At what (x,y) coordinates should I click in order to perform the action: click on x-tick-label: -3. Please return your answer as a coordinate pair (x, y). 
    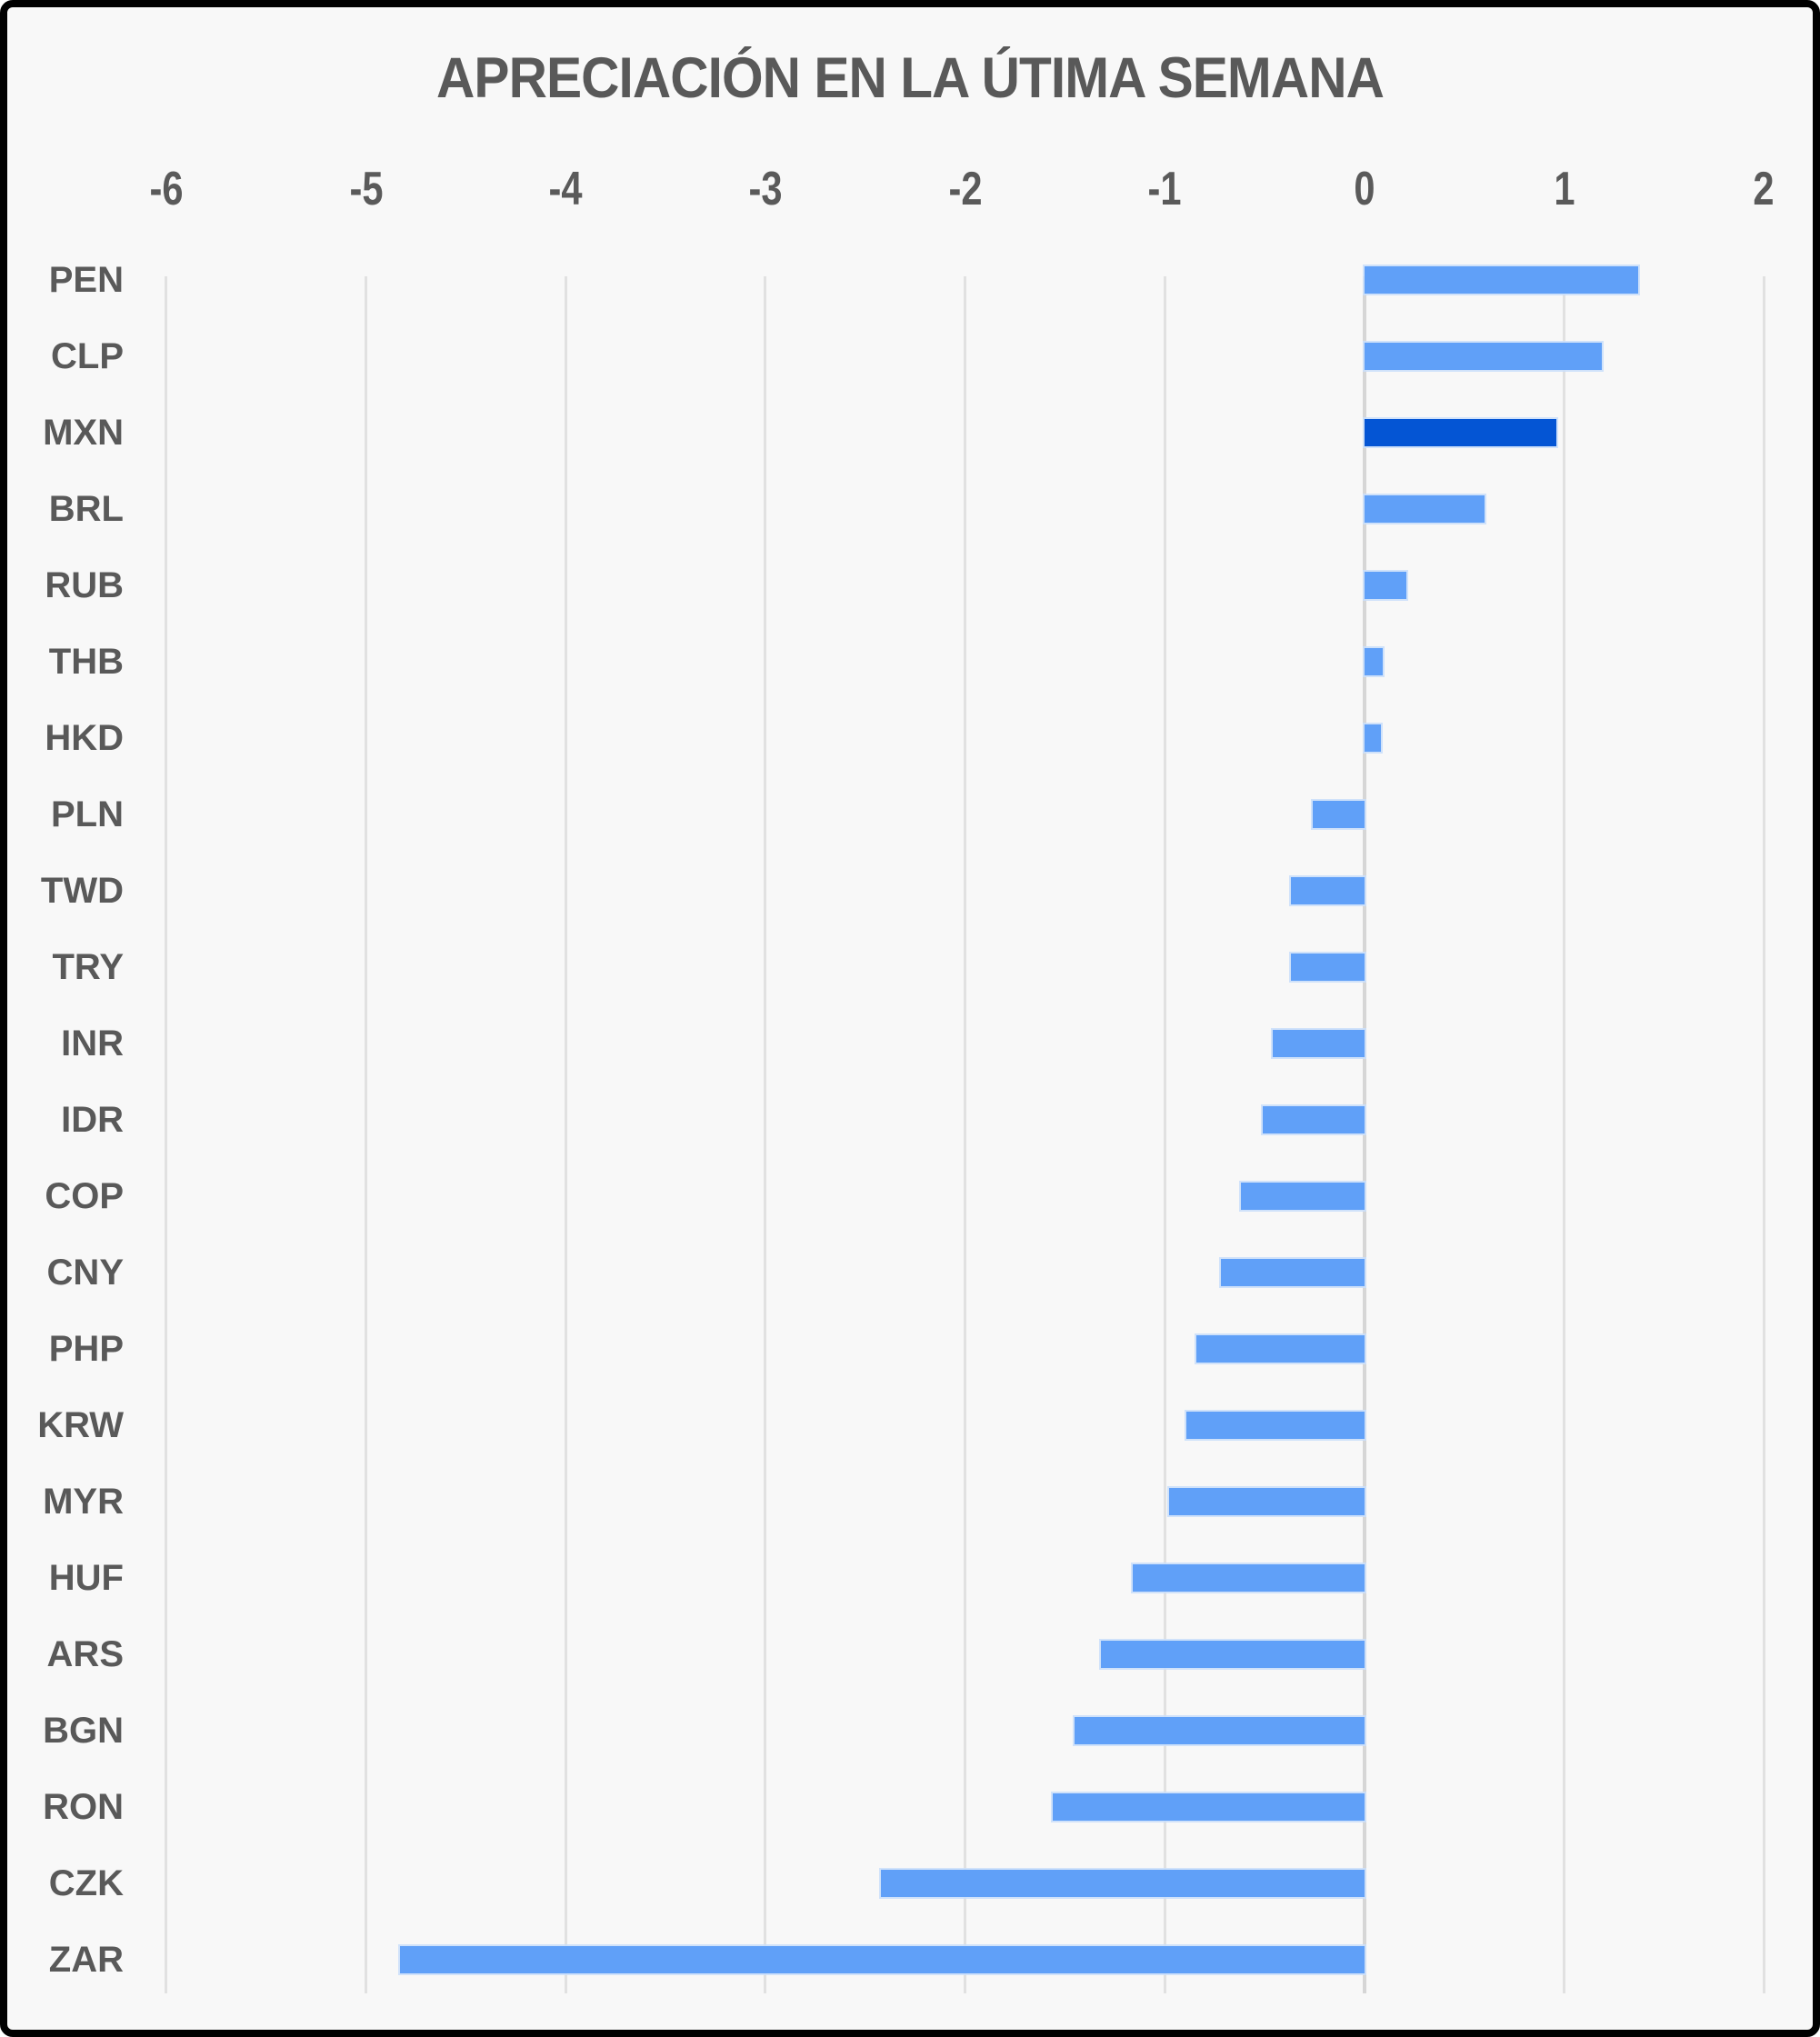
    Looking at the image, I should click on (765, 189).